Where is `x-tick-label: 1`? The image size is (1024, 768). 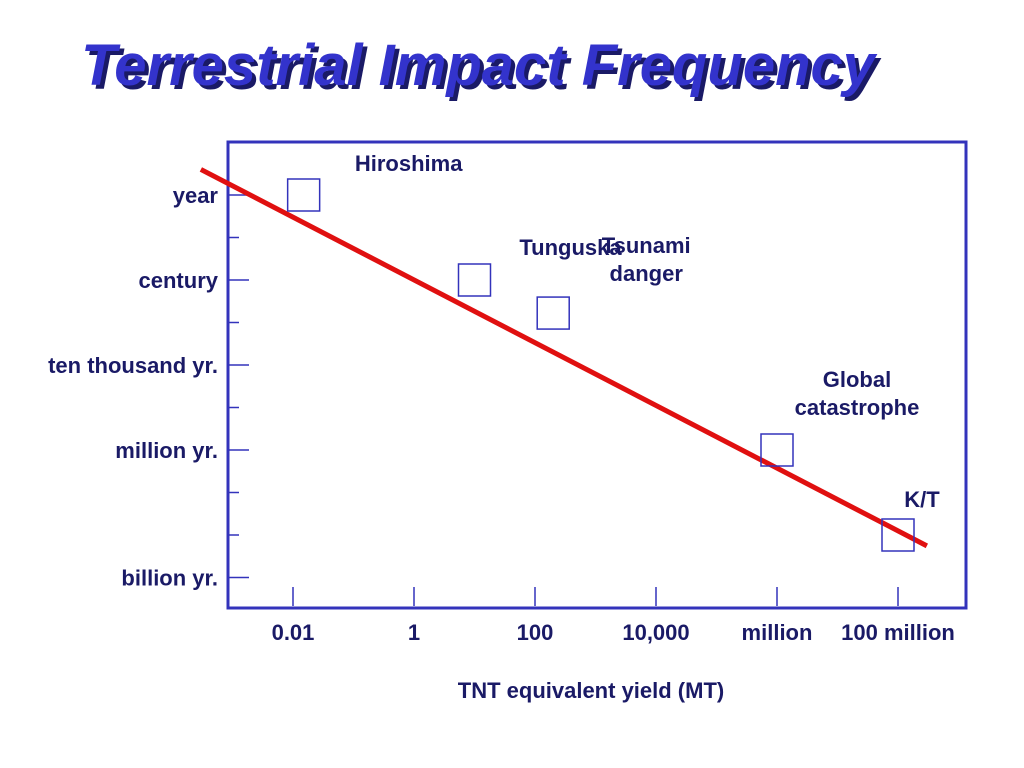 x-tick-label: 1 is located at coordinates (414, 632).